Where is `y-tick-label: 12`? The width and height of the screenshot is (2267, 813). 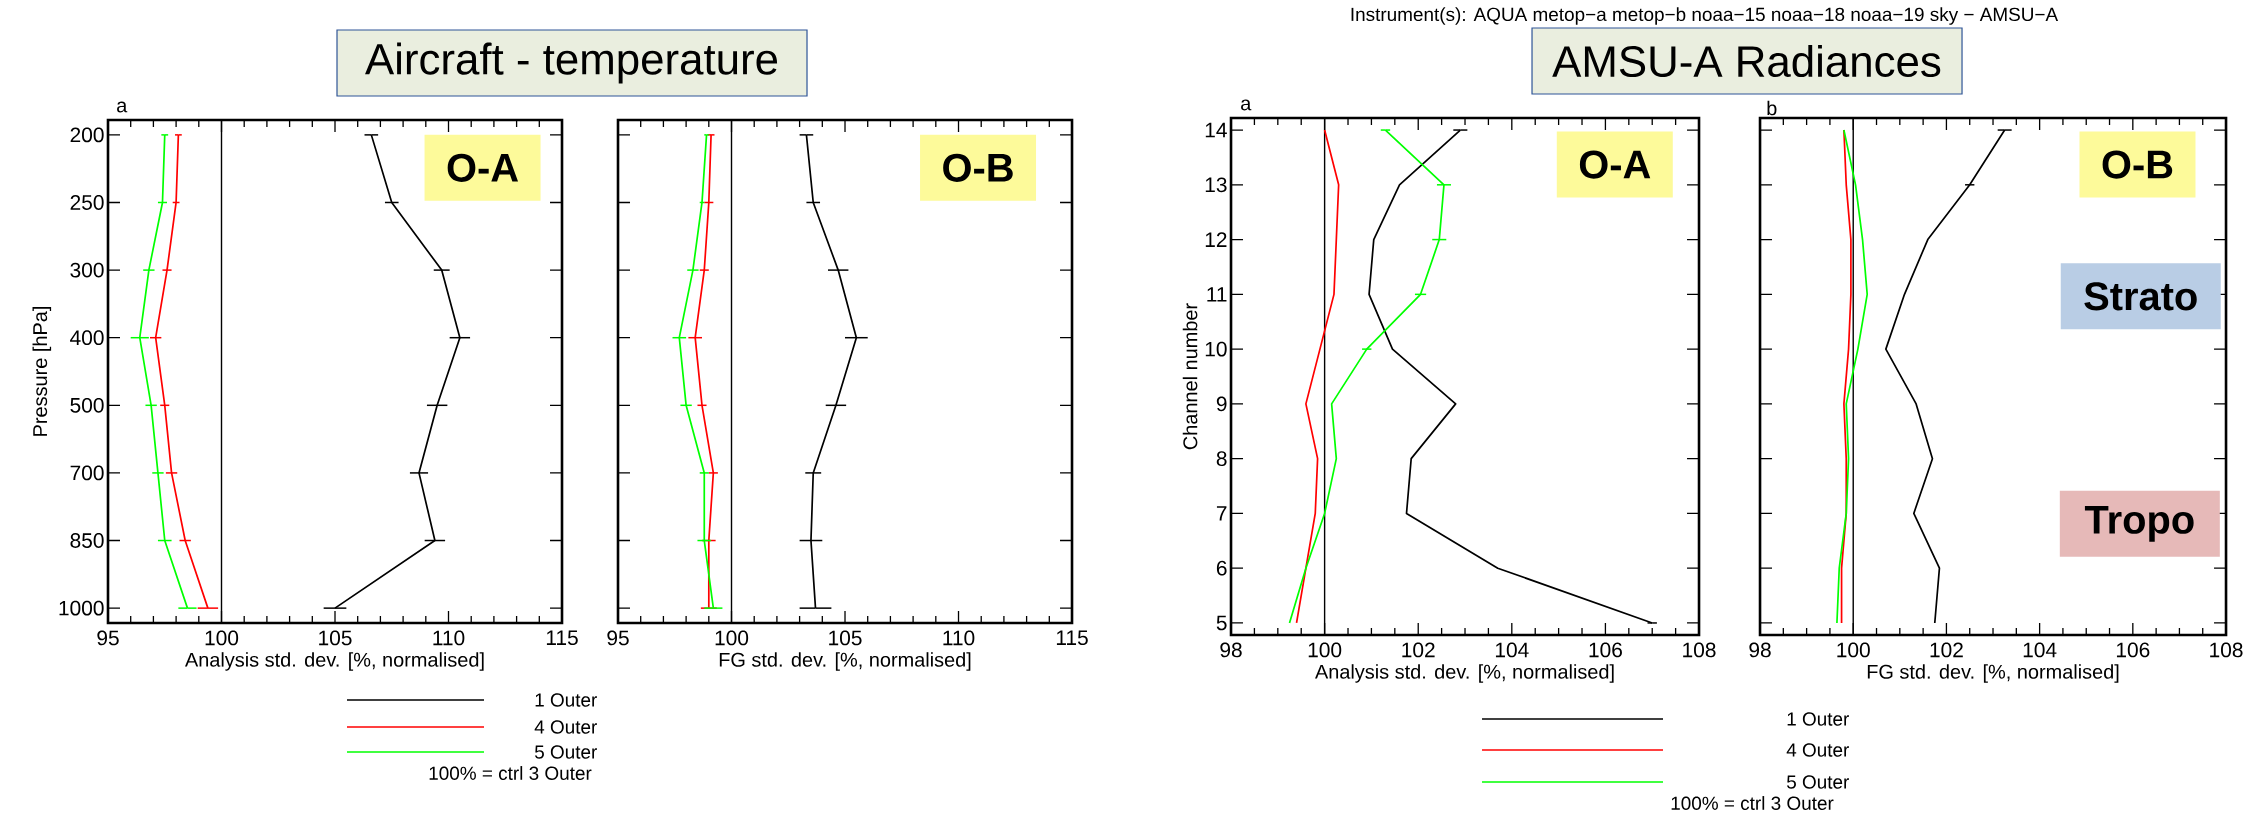 y-tick-label: 12 is located at coordinates (1216, 239).